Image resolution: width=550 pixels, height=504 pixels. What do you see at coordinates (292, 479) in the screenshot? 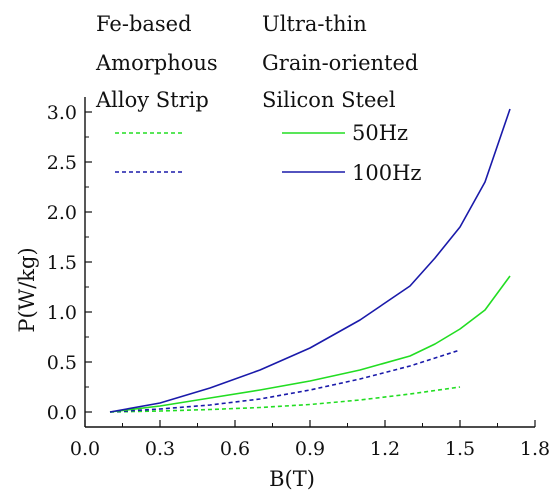
I see `x-axis-label: B(T)` at bounding box center [292, 479].